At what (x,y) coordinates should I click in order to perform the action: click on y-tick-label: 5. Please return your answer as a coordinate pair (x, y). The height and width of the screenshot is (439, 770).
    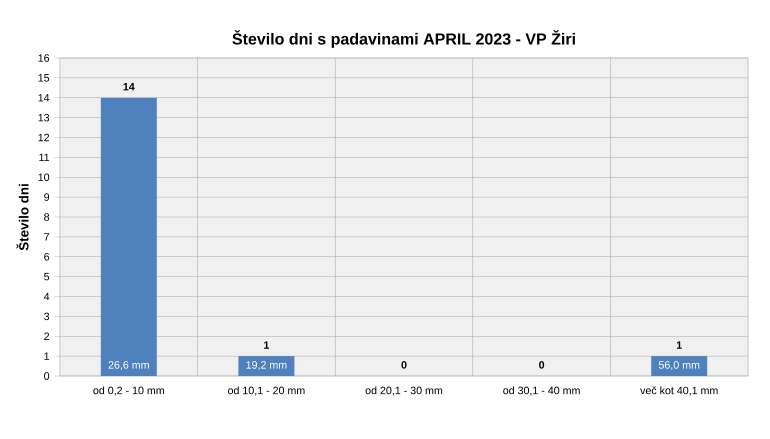
    Looking at the image, I should click on (47, 276).